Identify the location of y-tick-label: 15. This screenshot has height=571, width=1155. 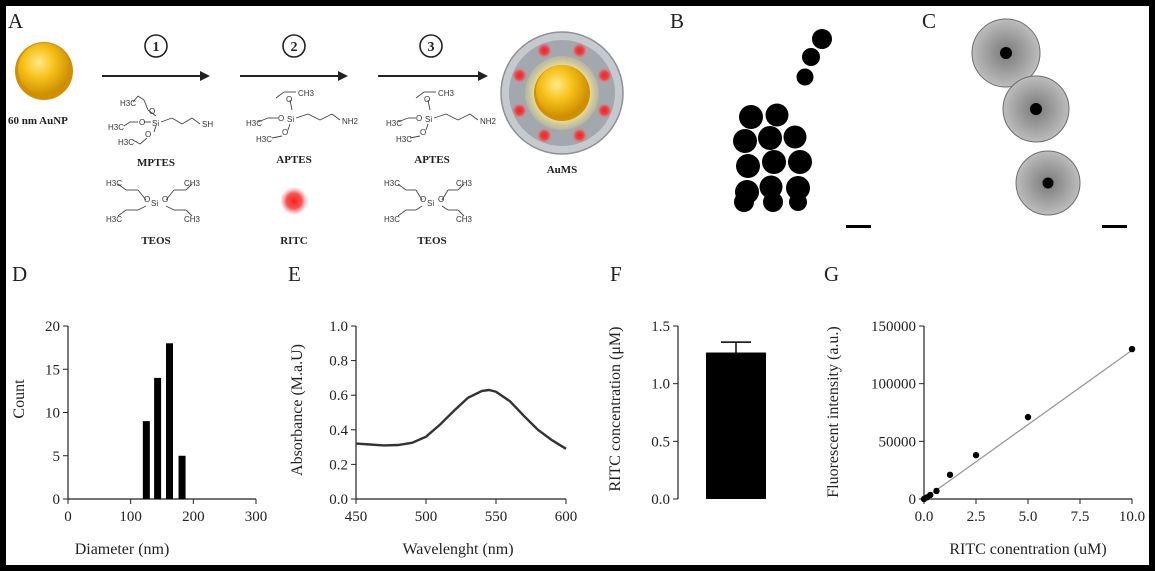
(52, 370).